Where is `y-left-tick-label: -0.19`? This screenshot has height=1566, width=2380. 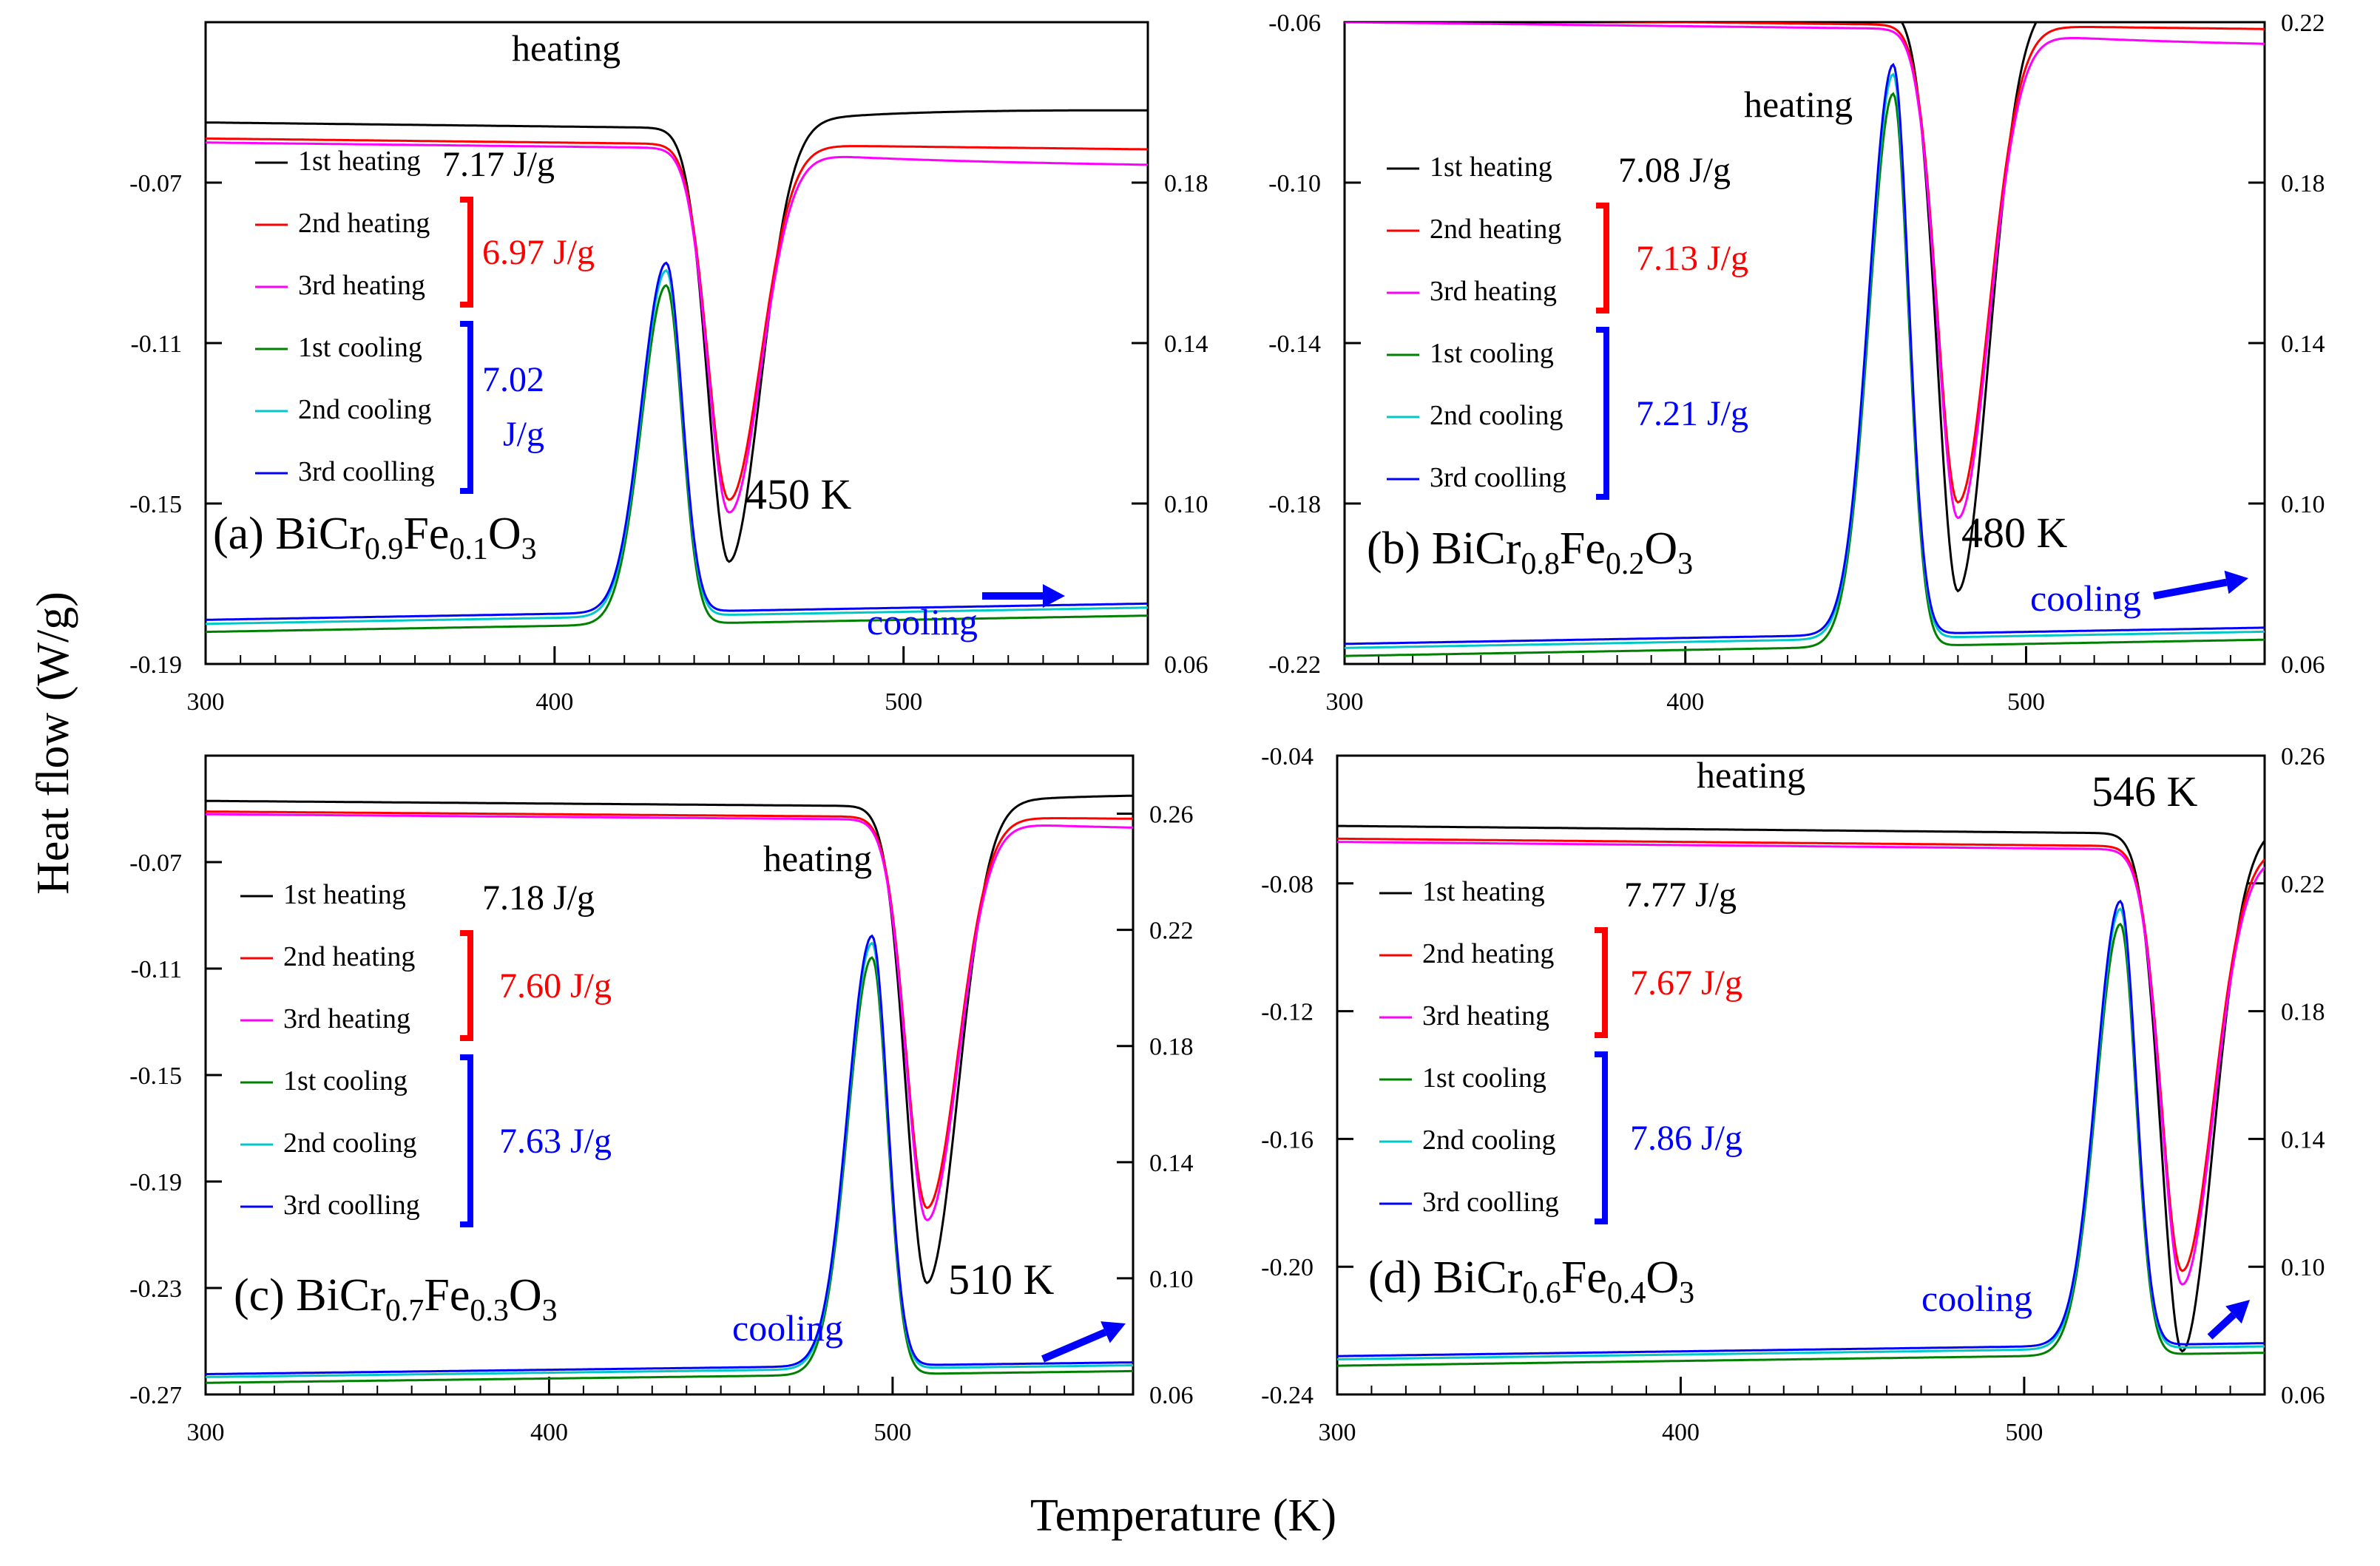
y-left-tick-label: -0.19 is located at coordinates (155, 1182).